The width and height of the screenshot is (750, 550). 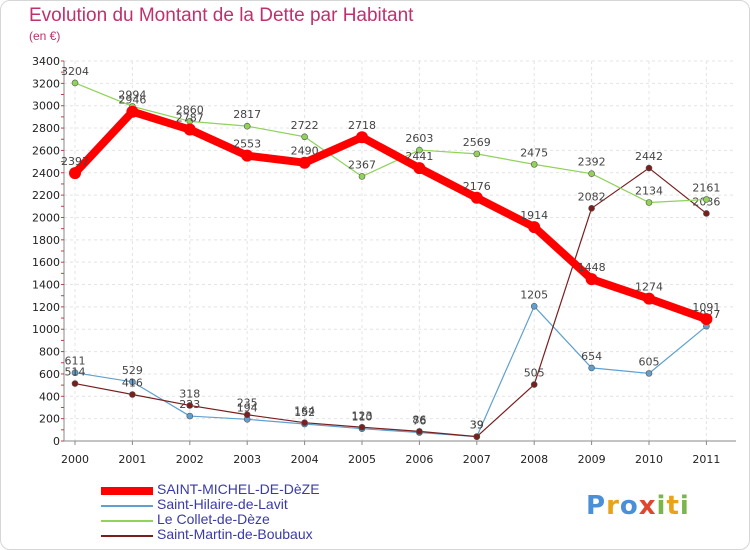 I want to click on data-label: 505, so click(x=534, y=373).